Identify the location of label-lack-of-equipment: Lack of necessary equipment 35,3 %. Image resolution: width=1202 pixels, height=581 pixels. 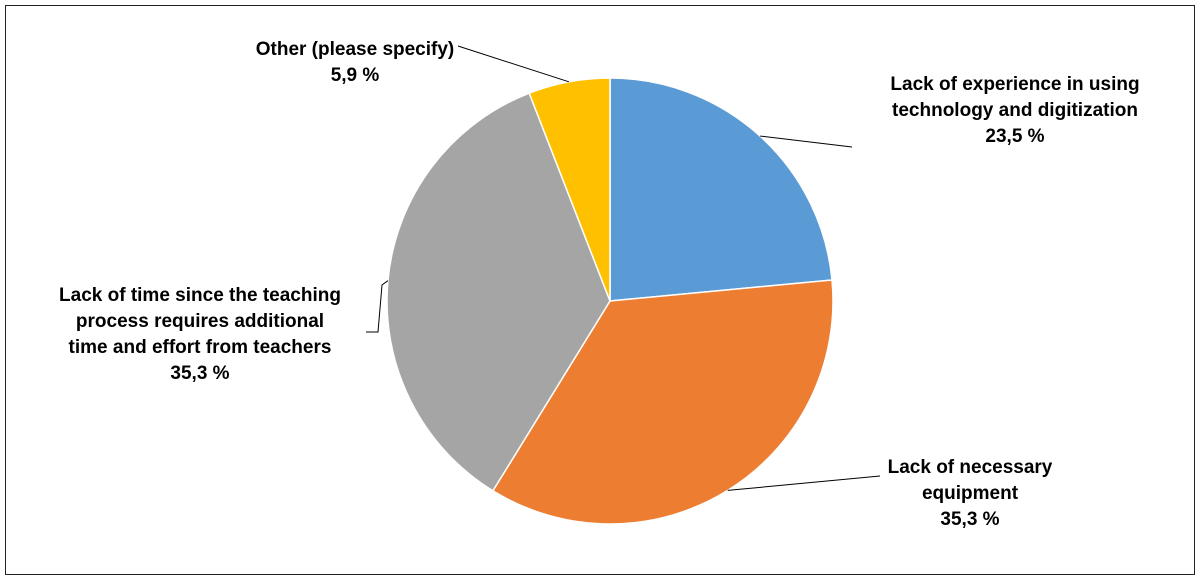
(970, 494).